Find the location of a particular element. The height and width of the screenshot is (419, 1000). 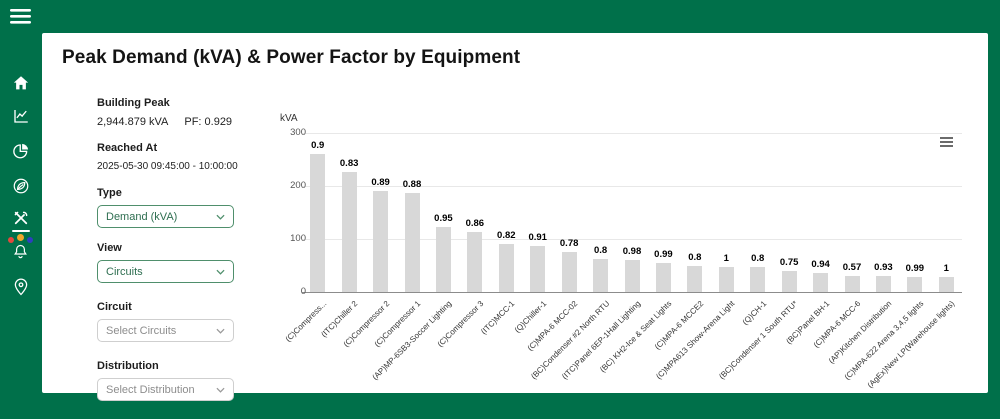

power-factor-value: PF: 0.929 is located at coordinates (208, 122).